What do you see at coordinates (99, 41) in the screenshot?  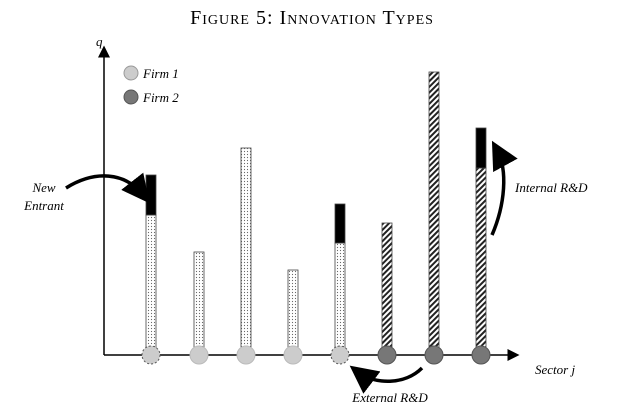 I see `y-axis-label: q` at bounding box center [99, 41].